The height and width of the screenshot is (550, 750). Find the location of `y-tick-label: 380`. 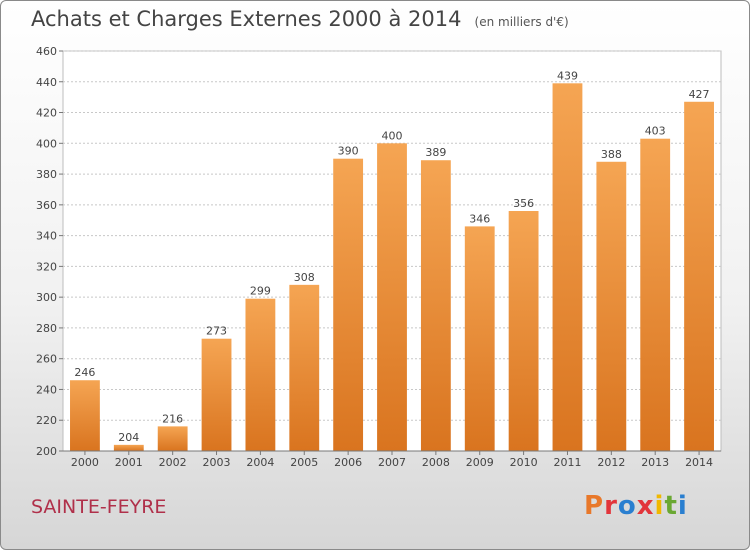

y-tick-label: 380 is located at coordinates (46, 174).